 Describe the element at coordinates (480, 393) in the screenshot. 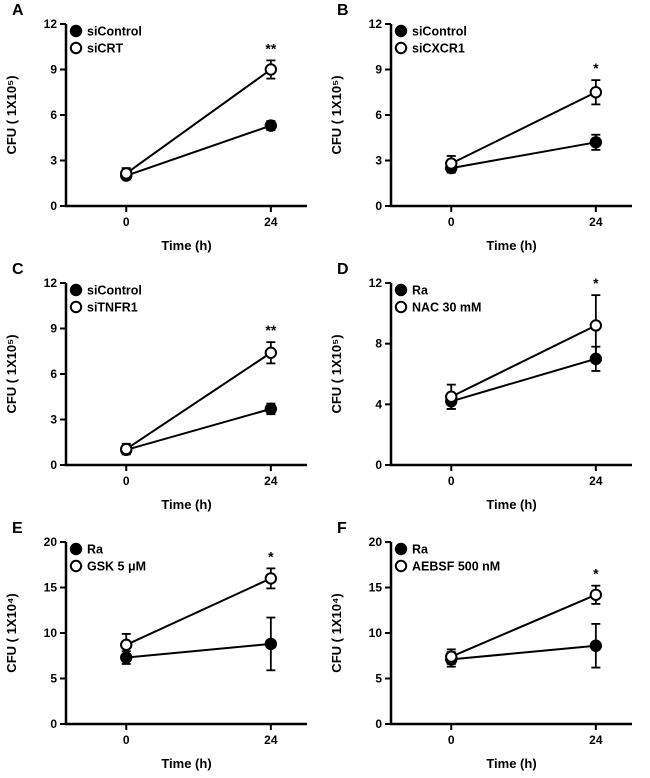

I see `chart-d: 0 4 8 12 0 24 Time (h) CFU ( 1X10⁵) * Ra NAC 30 mM` at that location.